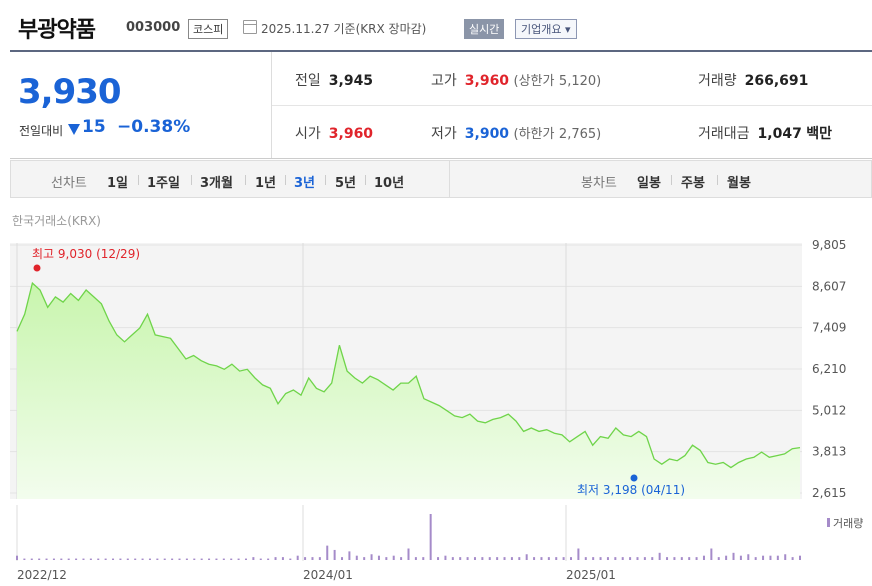  What do you see at coordinates (334, 80) in the screenshot?
I see `prev-close: 전일 3,945` at bounding box center [334, 80].